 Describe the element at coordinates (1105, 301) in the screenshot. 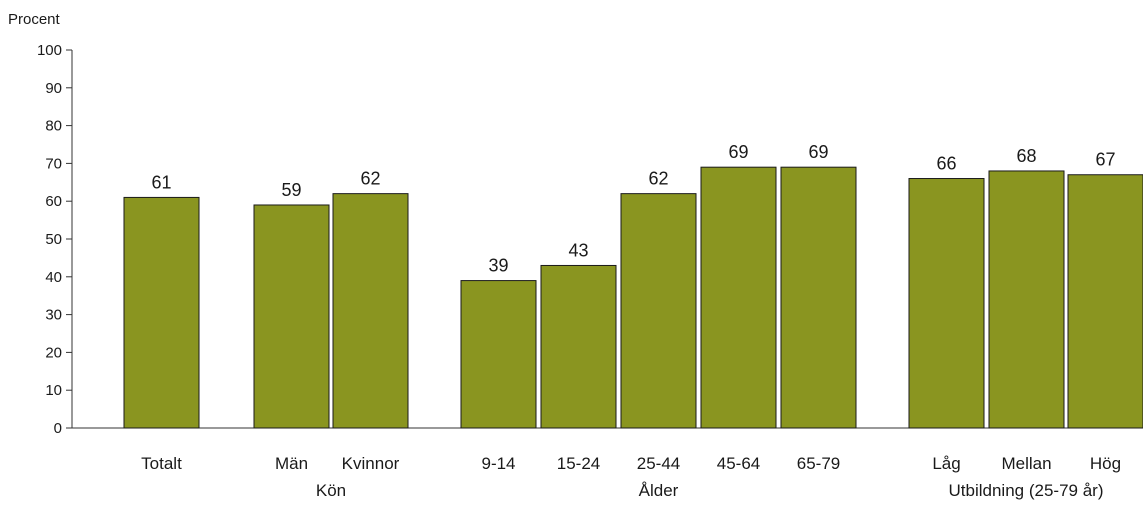

I see `bar-Hög` at that location.